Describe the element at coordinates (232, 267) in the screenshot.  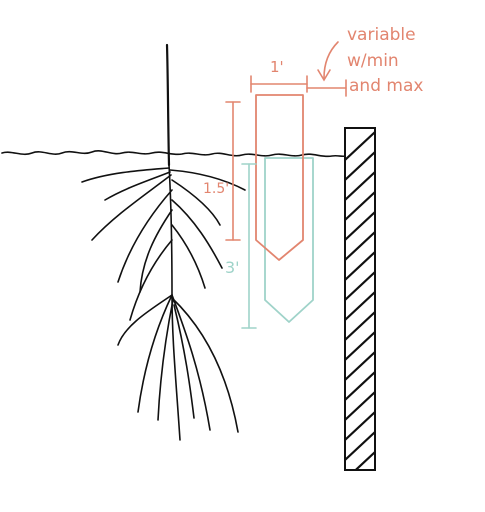
I see `depth-label-long: 3'` at that location.